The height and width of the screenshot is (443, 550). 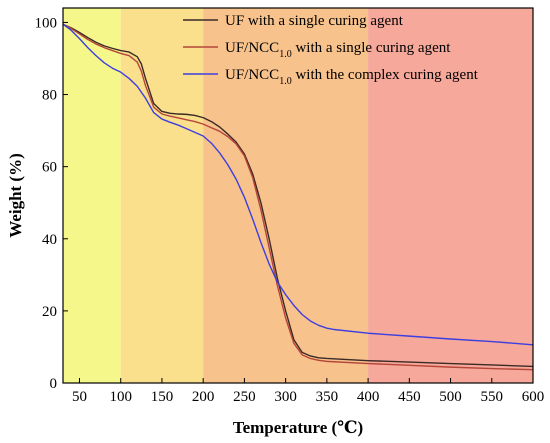 What do you see at coordinates (298, 427) in the screenshot?
I see `x-axis-label: Temperature (℃)` at bounding box center [298, 427].